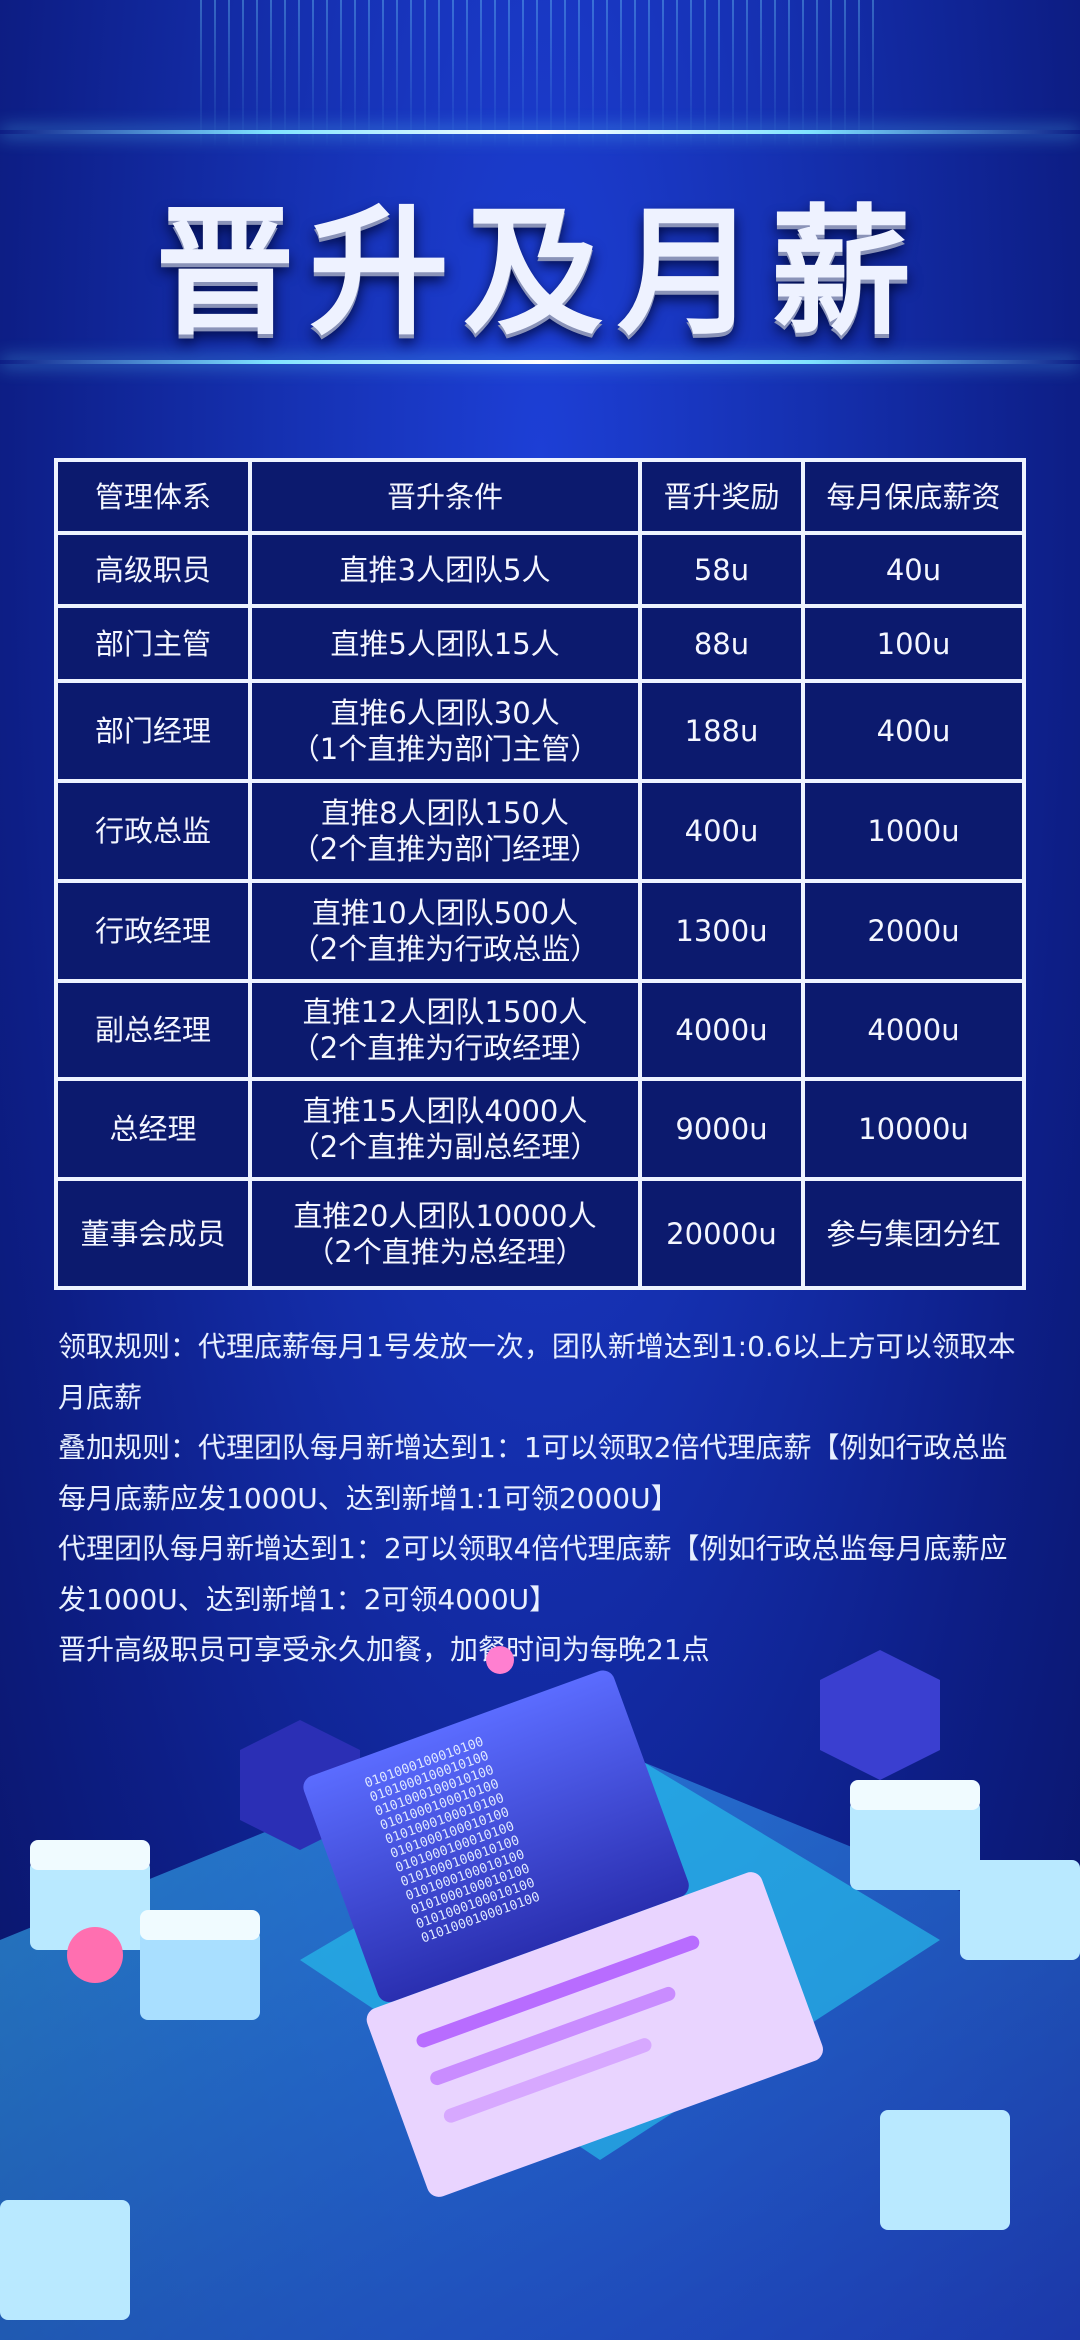  Describe the element at coordinates (913, 643) in the screenshot. I see `salary-cell: 100u` at that location.